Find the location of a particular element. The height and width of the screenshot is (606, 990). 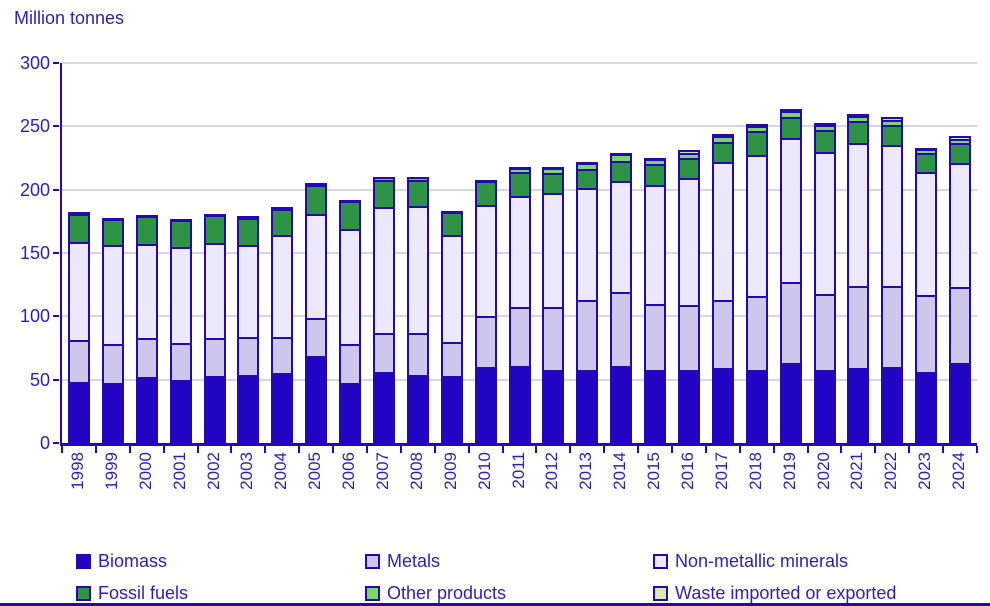

segment-fossil-fuels-2014 is located at coordinates (621, 170).